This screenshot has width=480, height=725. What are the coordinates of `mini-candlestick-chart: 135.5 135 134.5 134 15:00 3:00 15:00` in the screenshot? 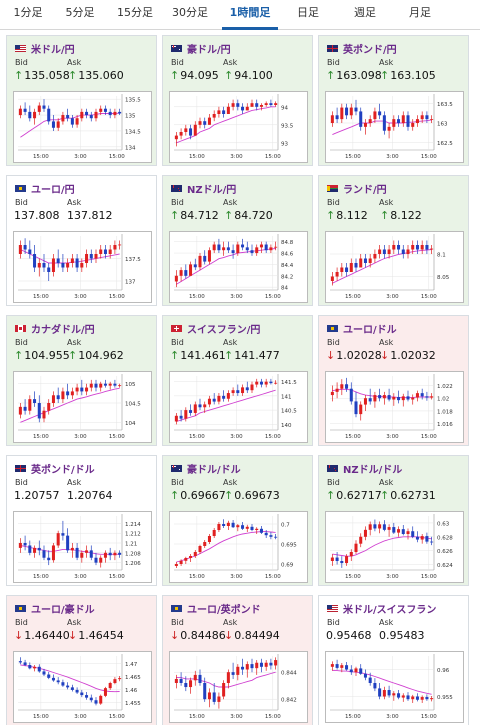 It's located at (82, 127).